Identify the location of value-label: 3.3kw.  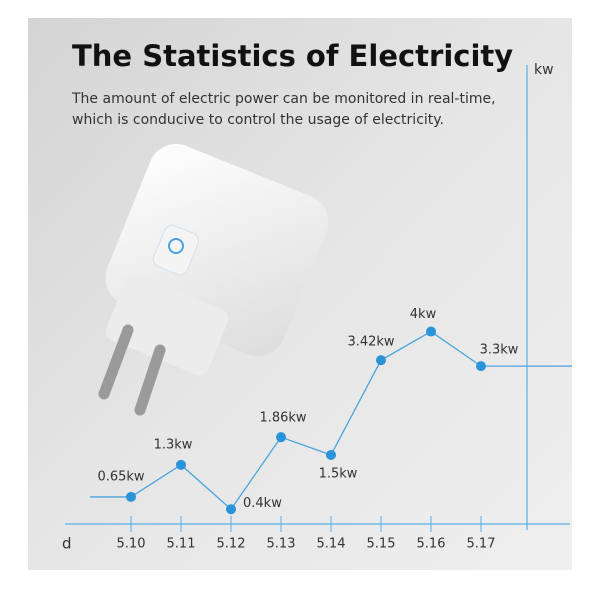
(499, 350).